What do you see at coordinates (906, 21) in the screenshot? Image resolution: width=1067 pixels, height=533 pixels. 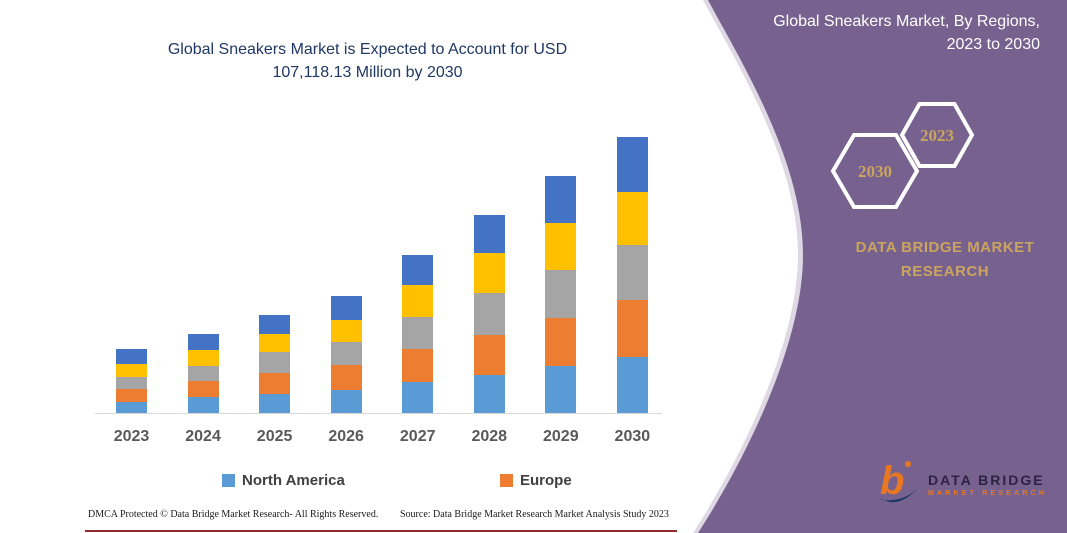 I see `panel-title-line1: Global Sneakers Market, By Regions,` at bounding box center [906, 21].